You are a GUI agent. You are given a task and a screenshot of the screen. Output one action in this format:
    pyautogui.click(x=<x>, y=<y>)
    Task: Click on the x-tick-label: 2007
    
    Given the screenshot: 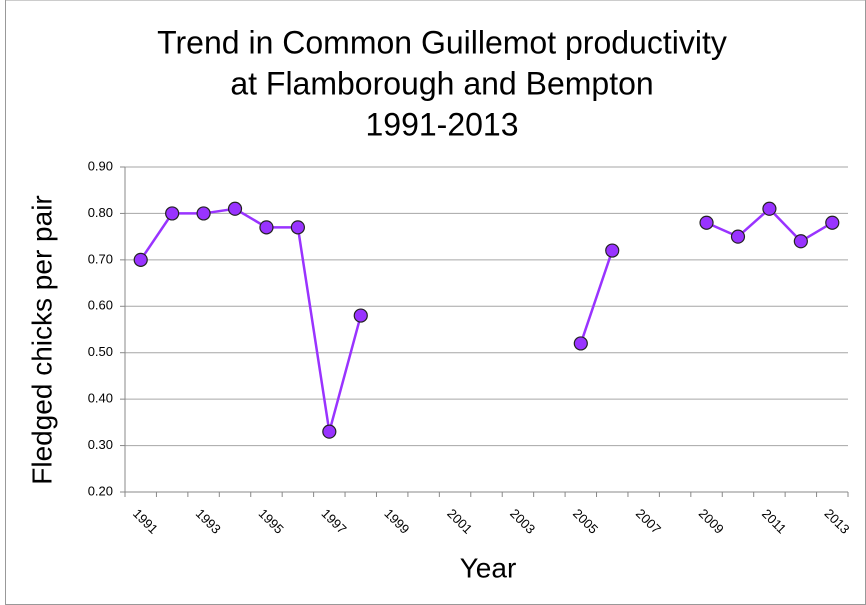 What is the action you would take?
    pyautogui.click(x=648, y=521)
    